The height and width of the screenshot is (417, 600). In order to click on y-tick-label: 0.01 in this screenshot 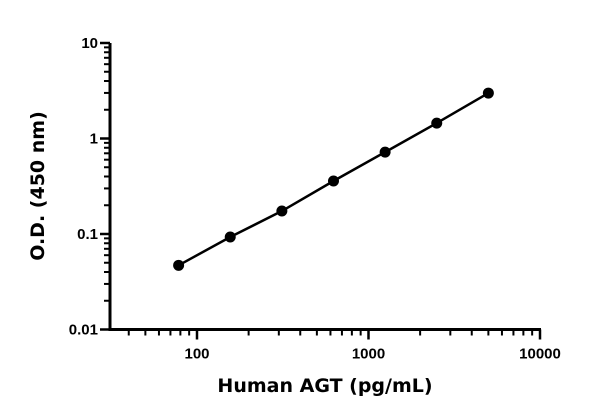, I will do `click(83, 330)`.